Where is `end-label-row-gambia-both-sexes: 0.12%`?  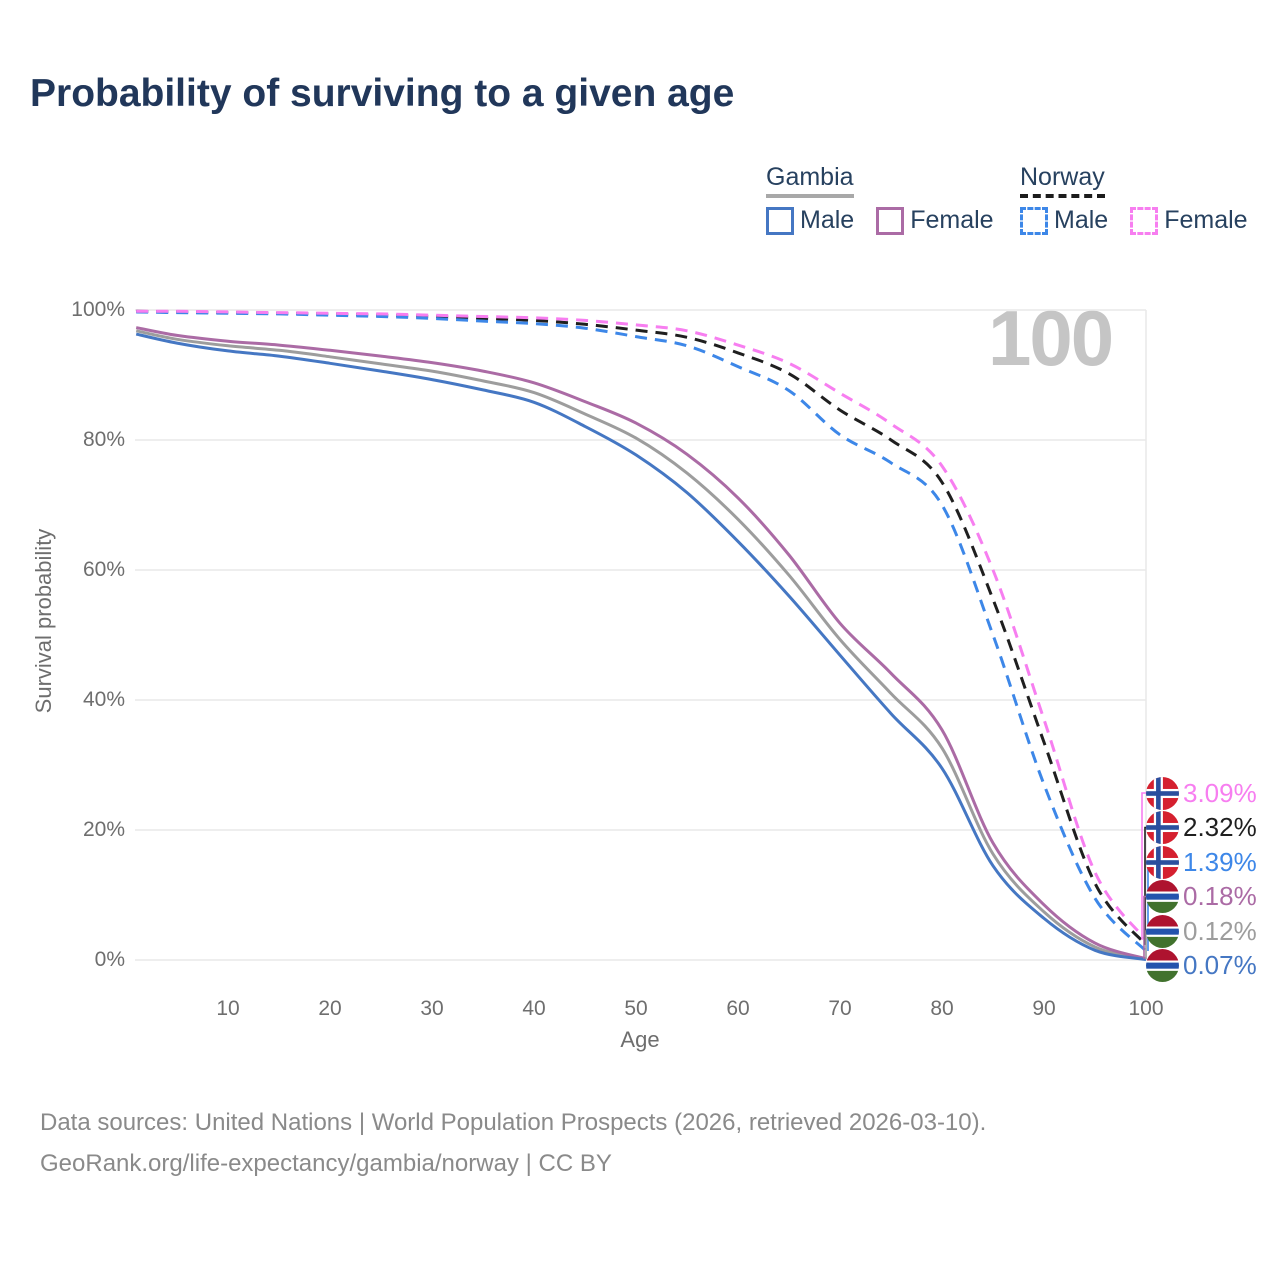 end-label-row-gambia-both-sexes: 0.12% is located at coordinates (1201, 931).